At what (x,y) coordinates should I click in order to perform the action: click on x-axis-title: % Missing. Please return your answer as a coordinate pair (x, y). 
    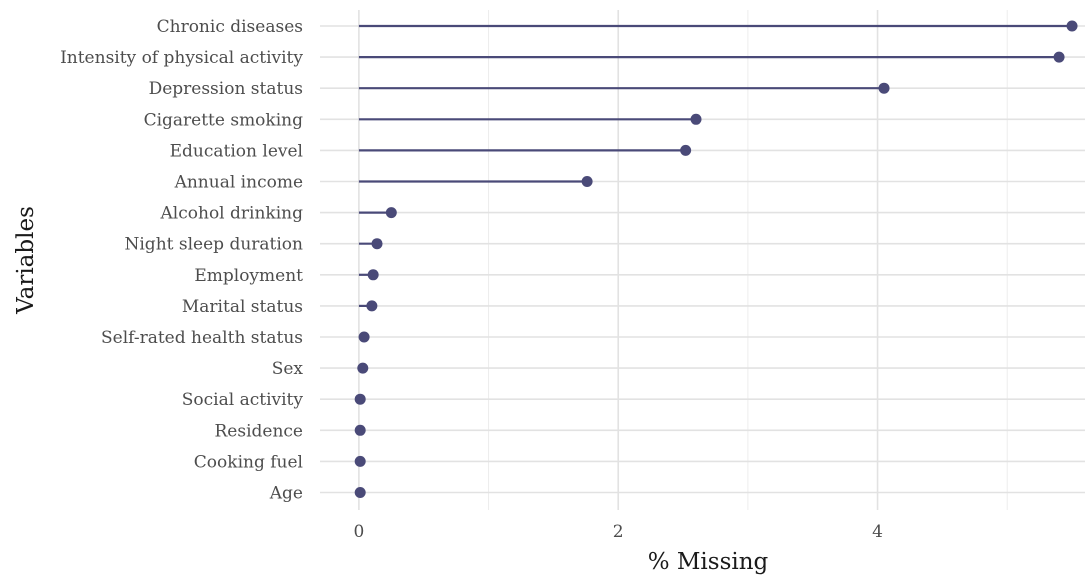
    Looking at the image, I should click on (708, 562).